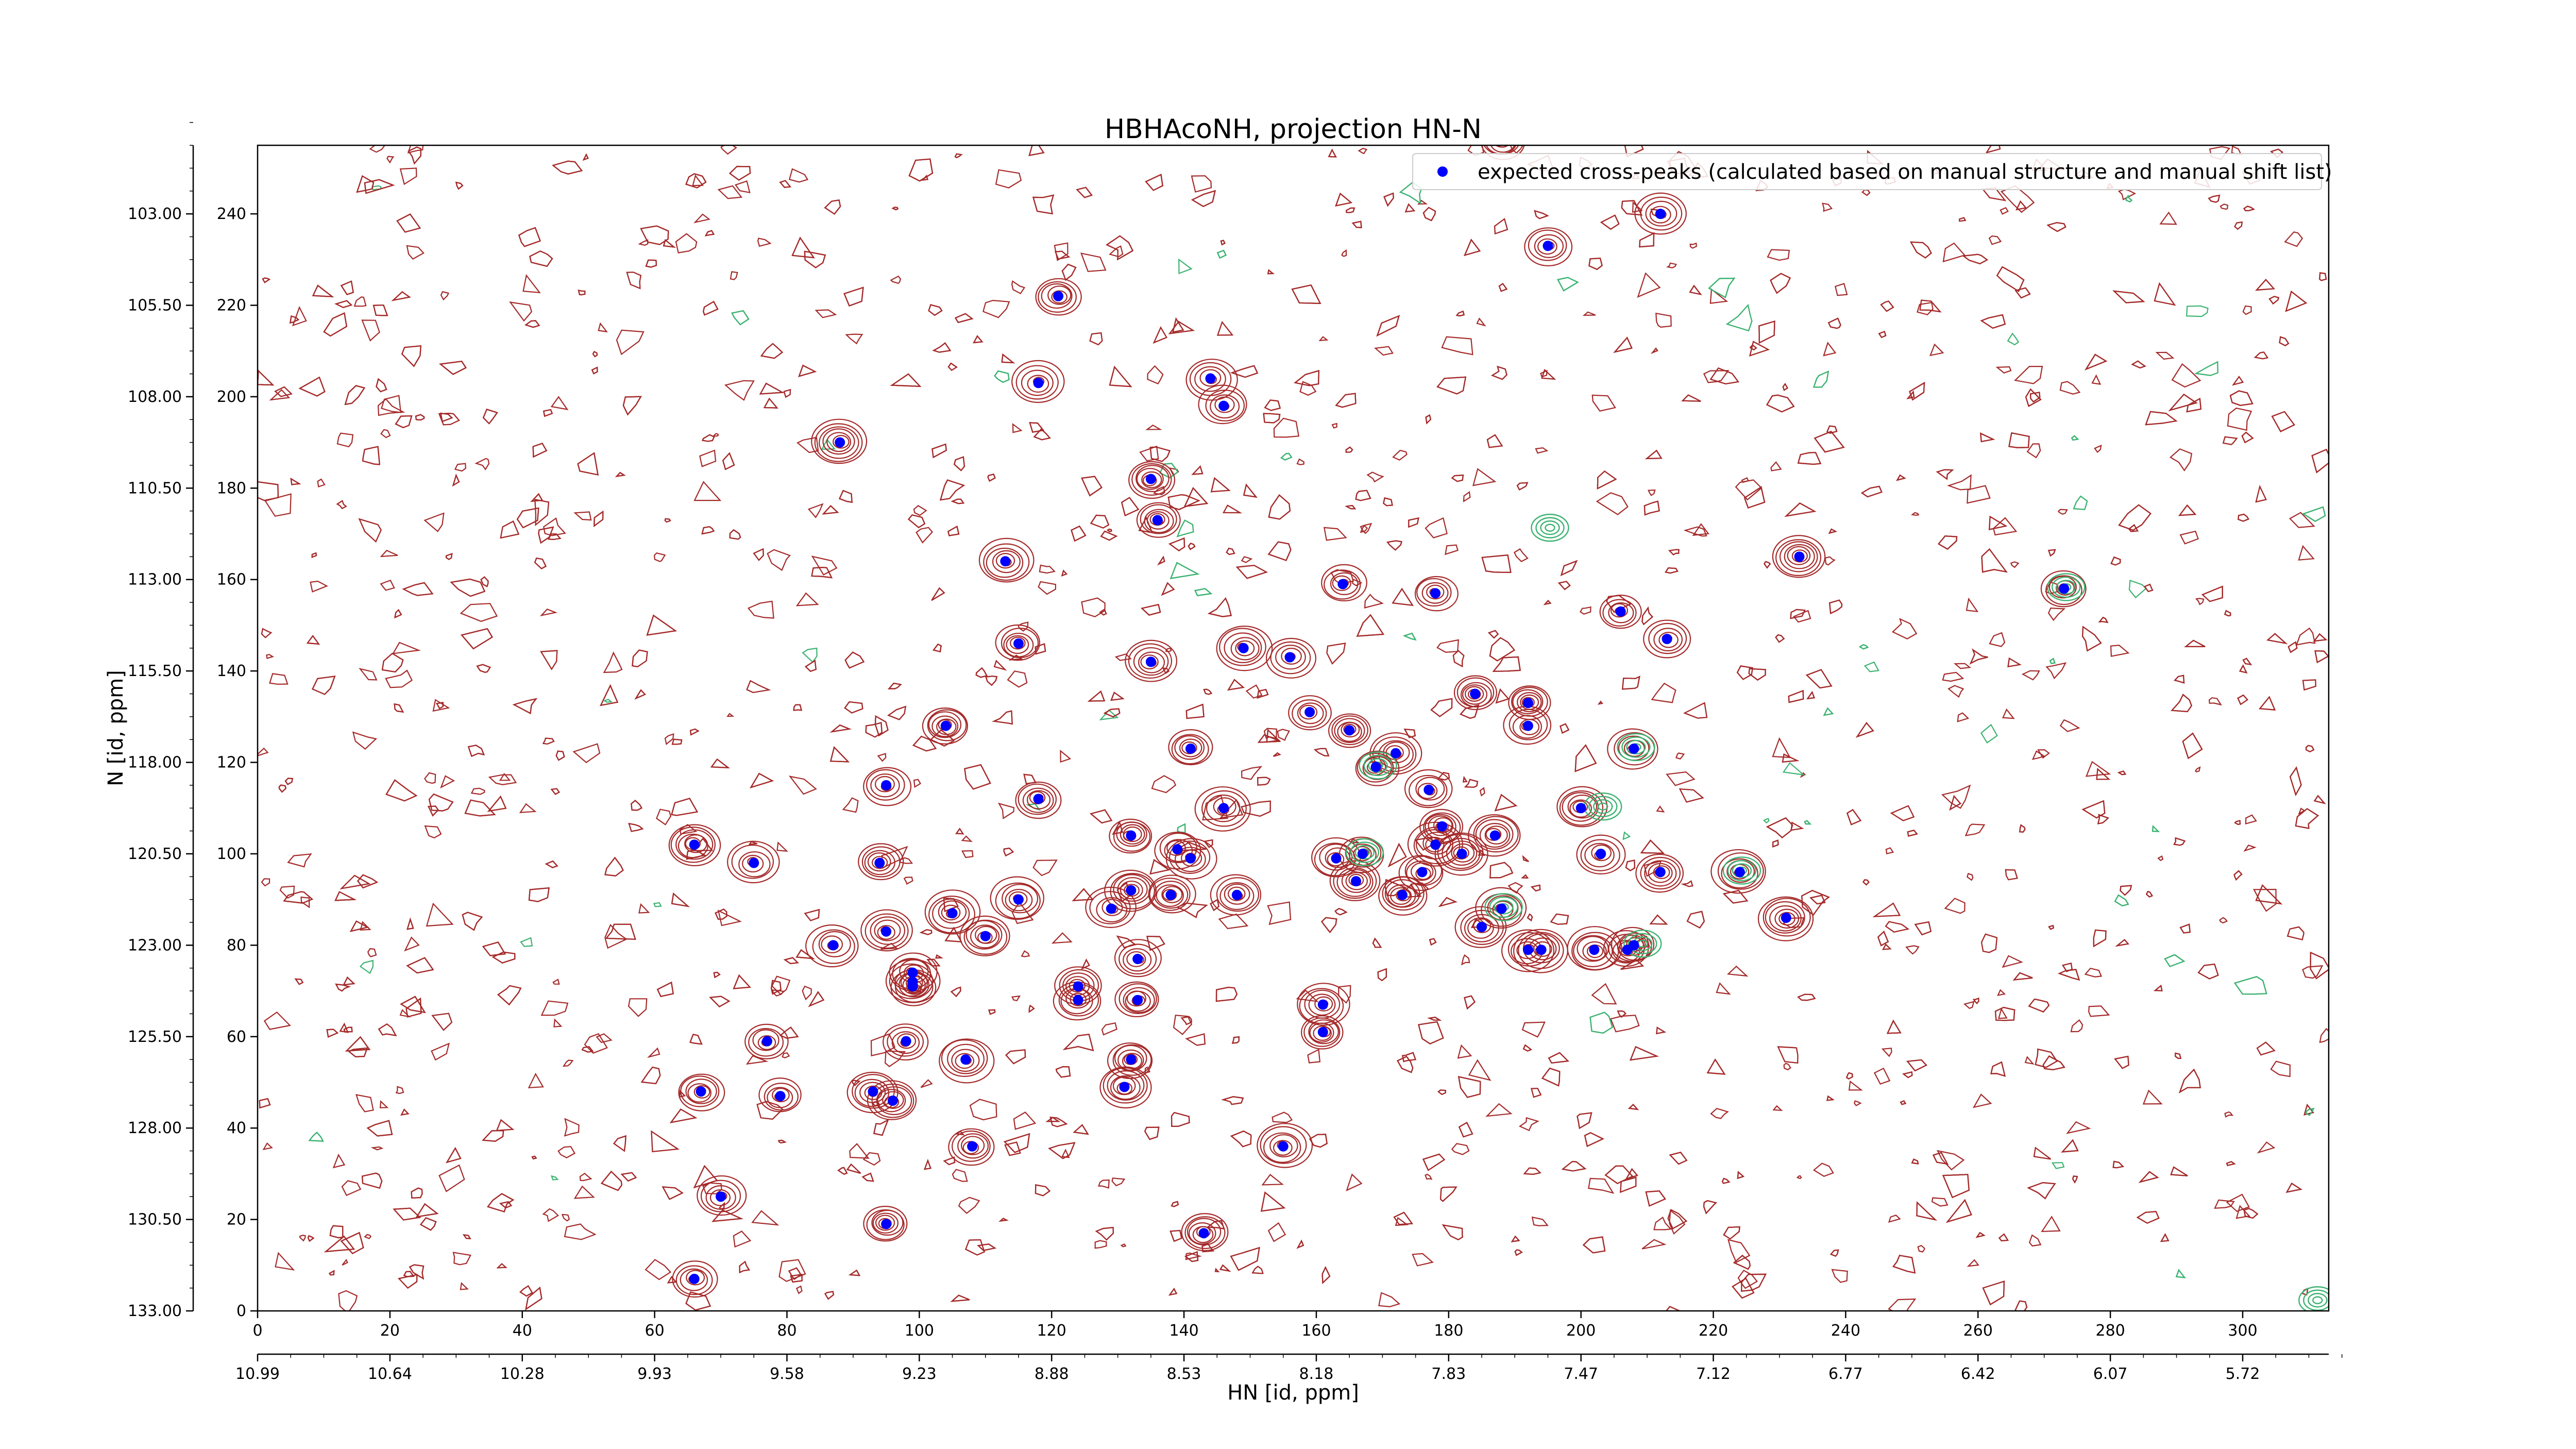 The height and width of the screenshot is (1449, 2576). Describe the element at coordinates (231, 305) in the screenshot. I see `y-tick-label: 220` at that location.